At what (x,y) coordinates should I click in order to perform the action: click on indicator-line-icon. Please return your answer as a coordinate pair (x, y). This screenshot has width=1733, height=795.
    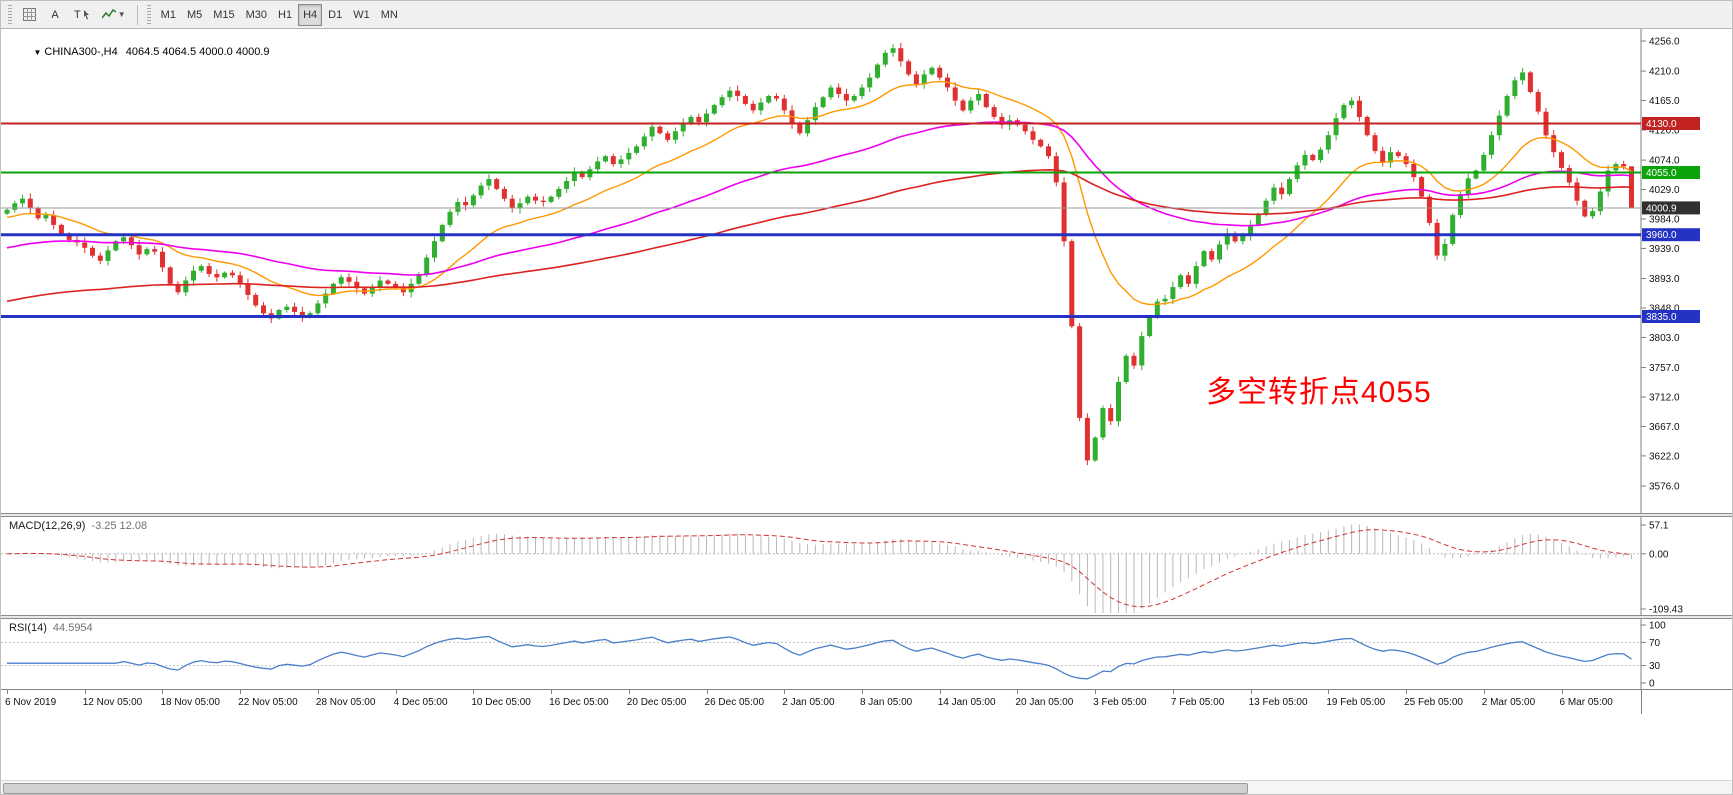
    Looking at the image, I should click on (108, 14).